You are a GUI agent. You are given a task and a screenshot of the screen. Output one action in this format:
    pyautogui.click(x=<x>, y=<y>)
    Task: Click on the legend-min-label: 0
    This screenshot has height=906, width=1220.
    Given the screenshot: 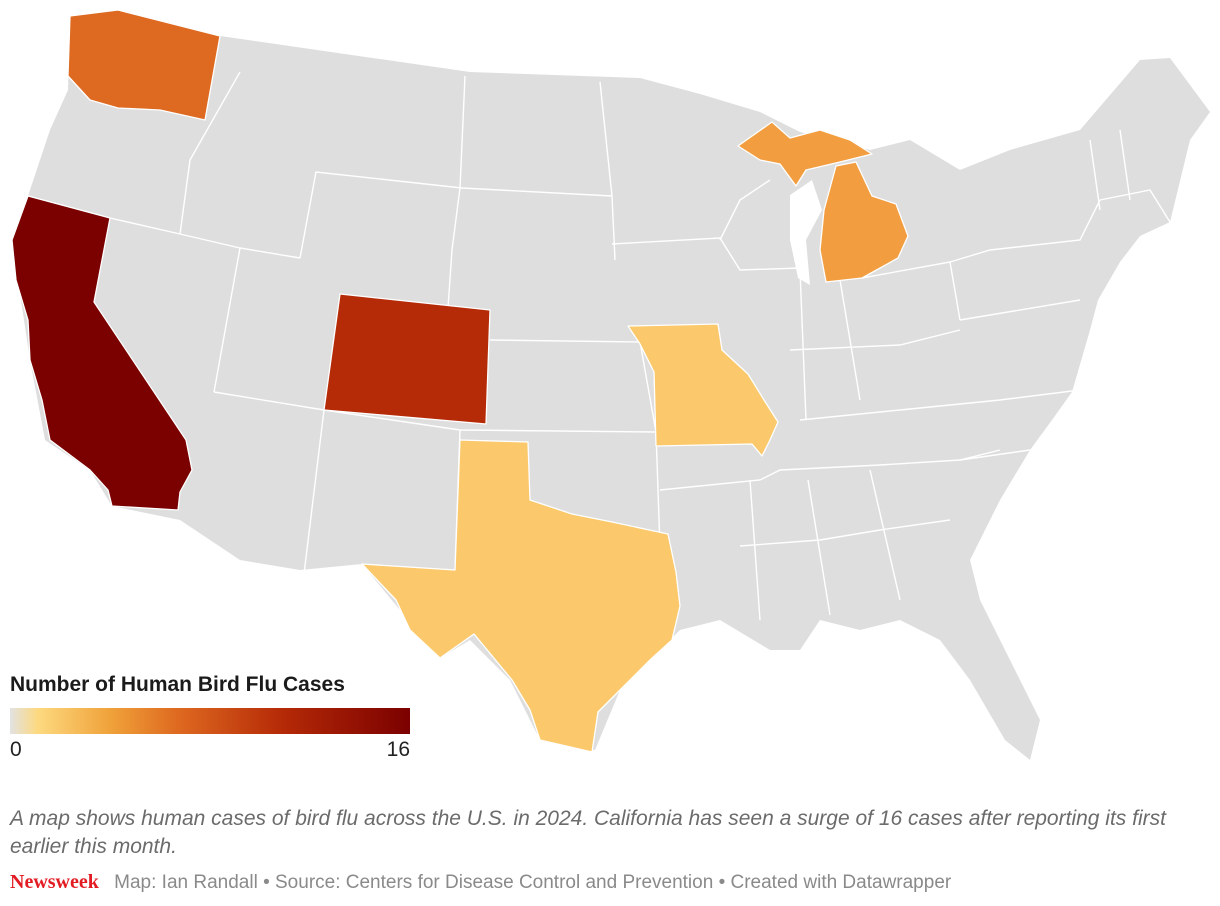 What is the action you would take?
    pyautogui.click(x=16, y=749)
    